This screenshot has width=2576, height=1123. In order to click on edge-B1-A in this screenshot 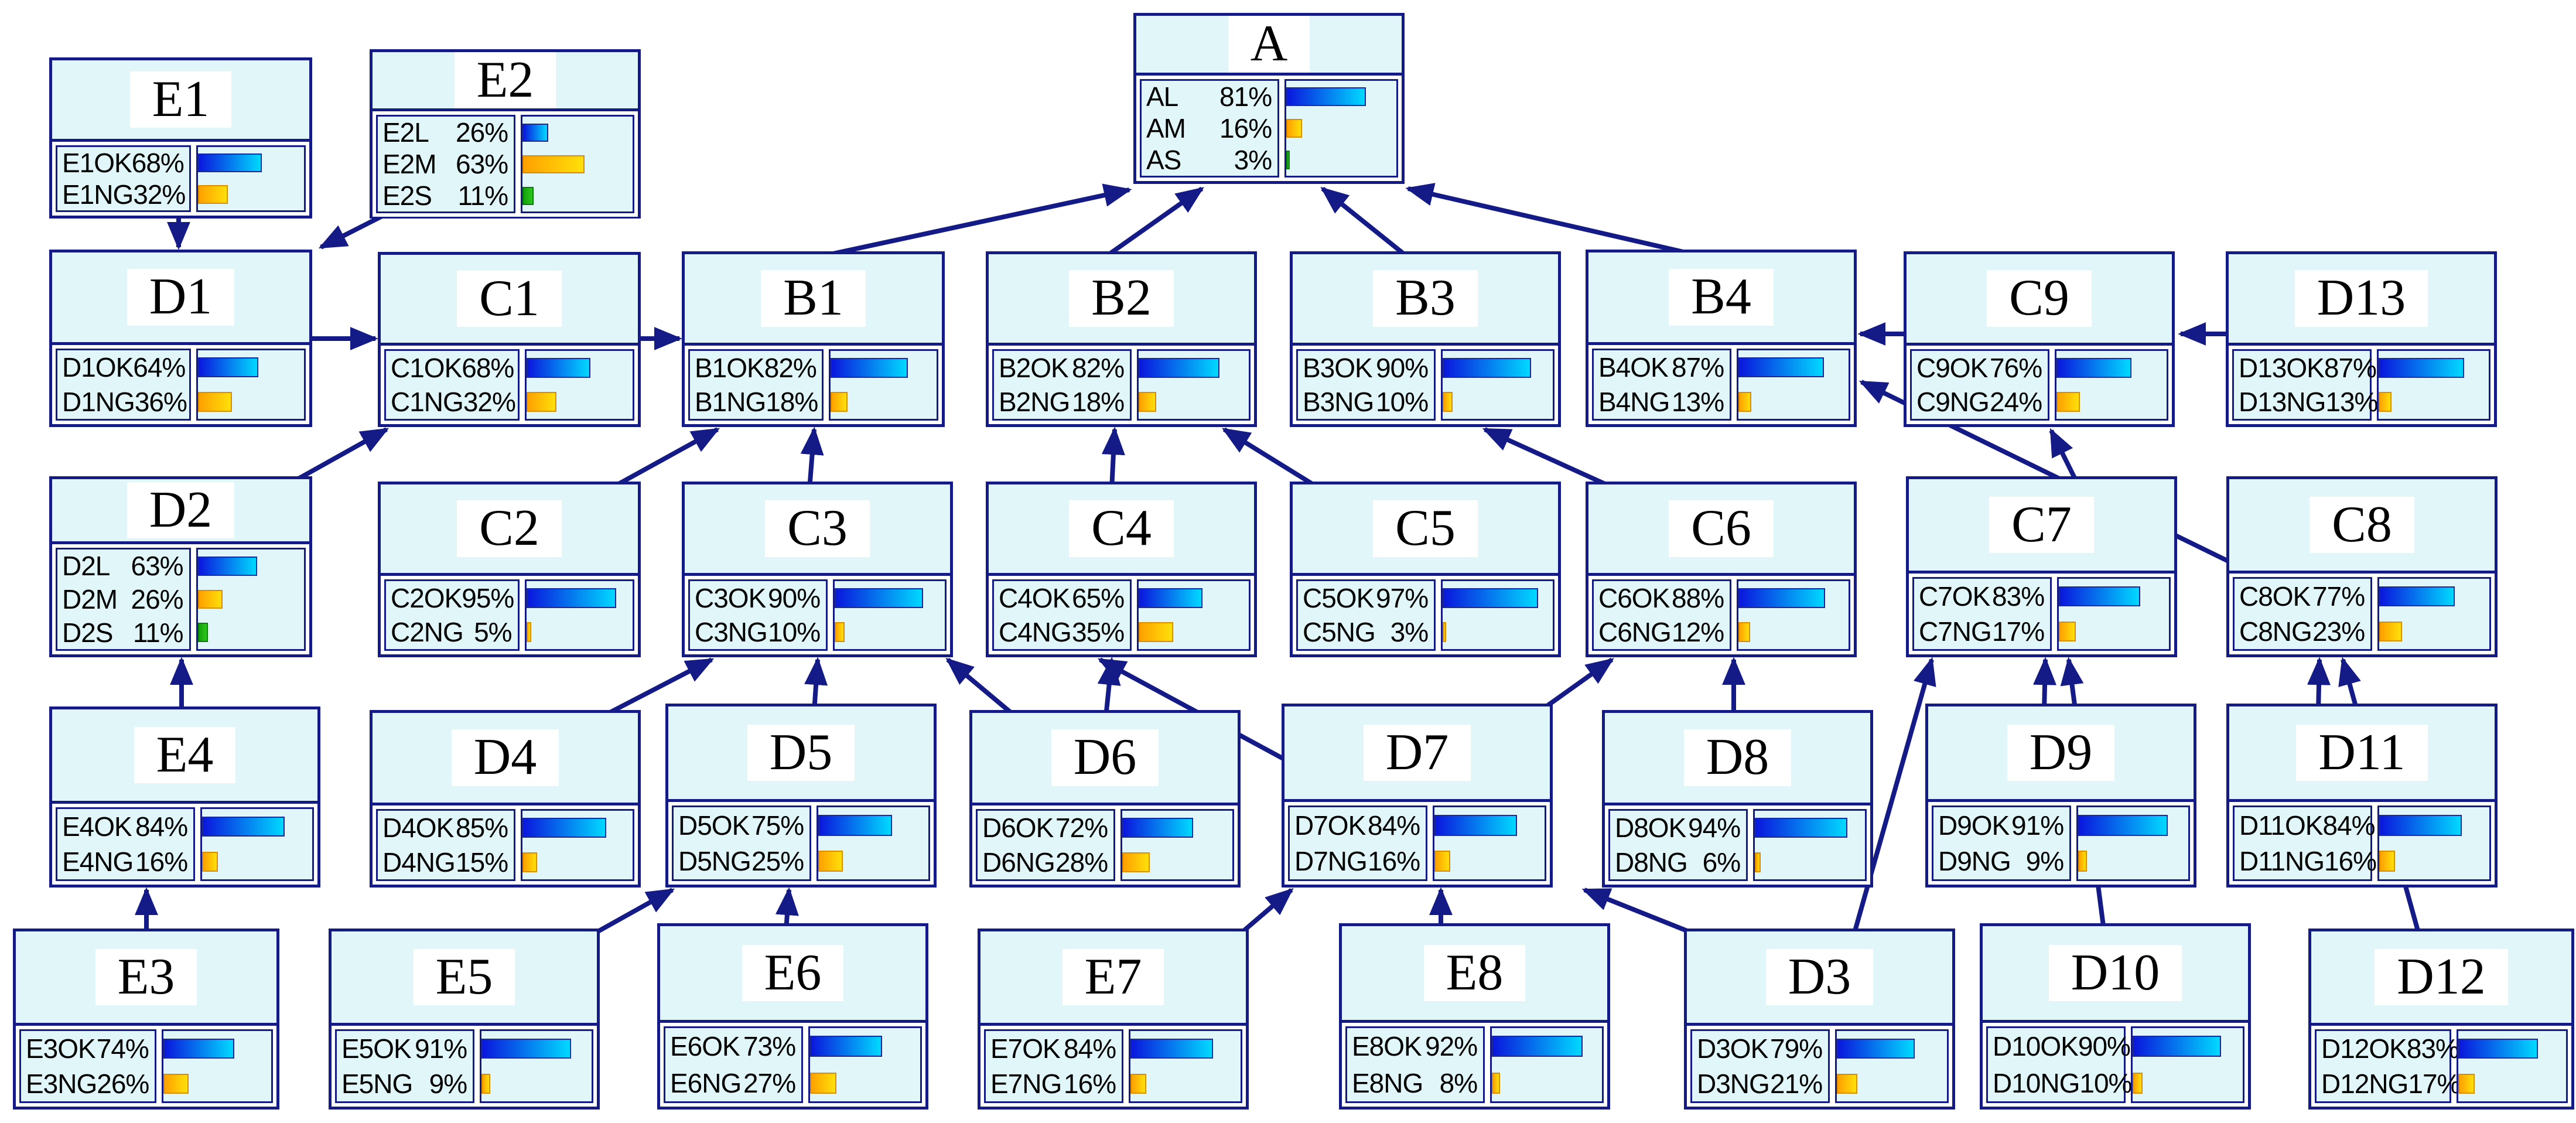, I will do `click(973, 222)`.